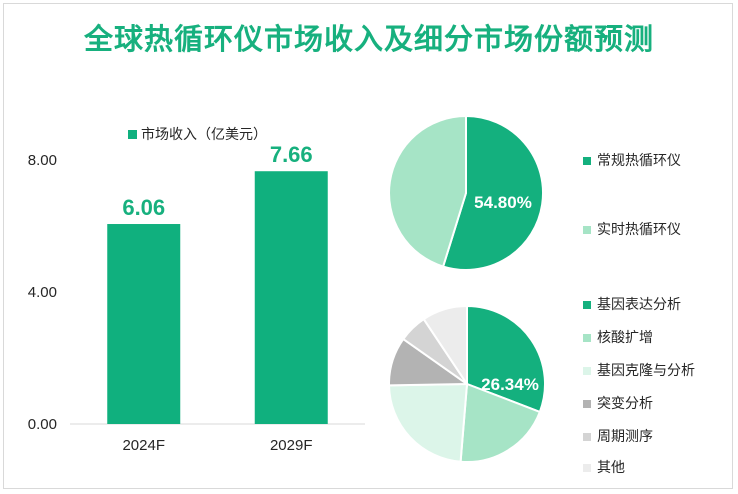 The image size is (738, 494). I want to click on legend-label: 基因表达分析, so click(639, 304).